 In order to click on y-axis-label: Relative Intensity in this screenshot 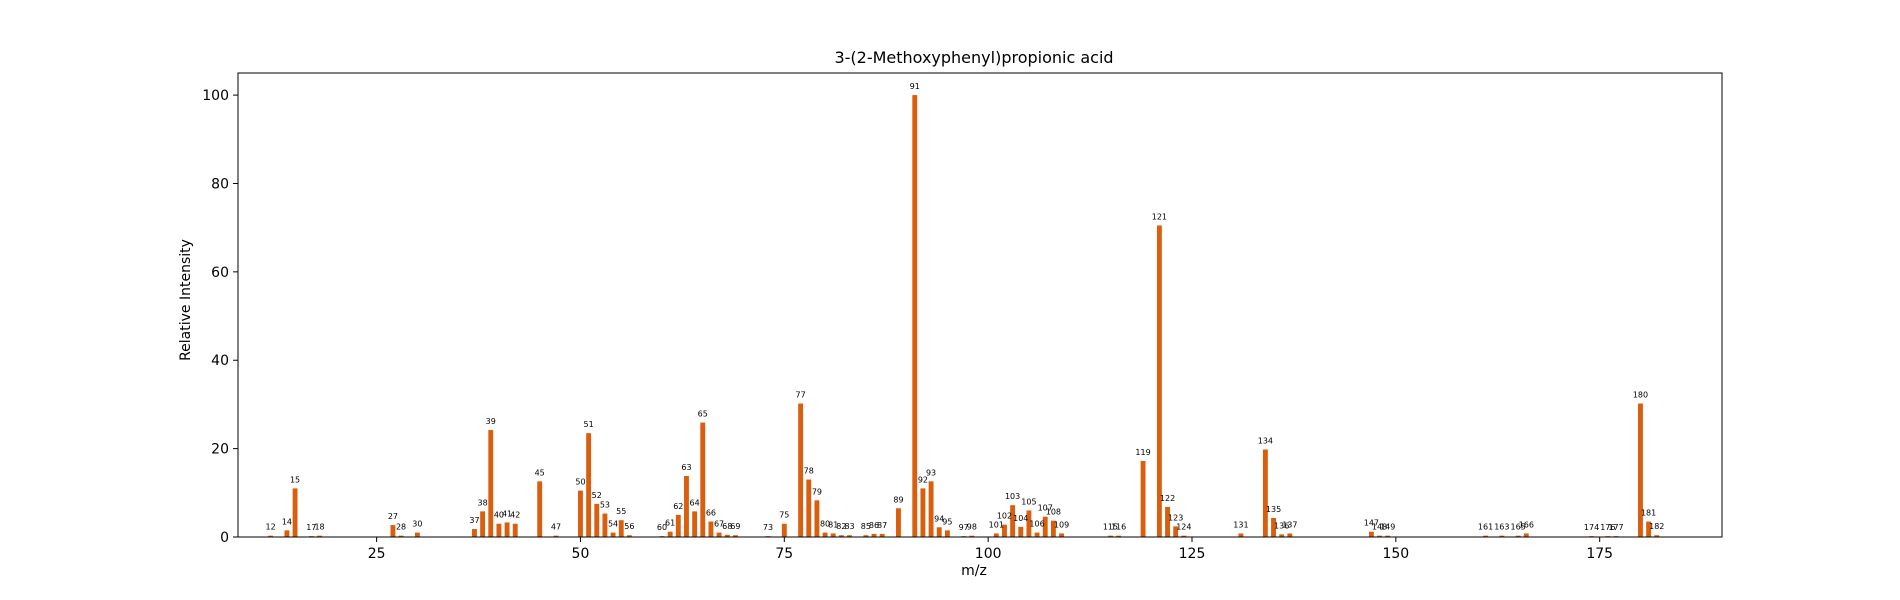, I will do `click(186, 300)`.